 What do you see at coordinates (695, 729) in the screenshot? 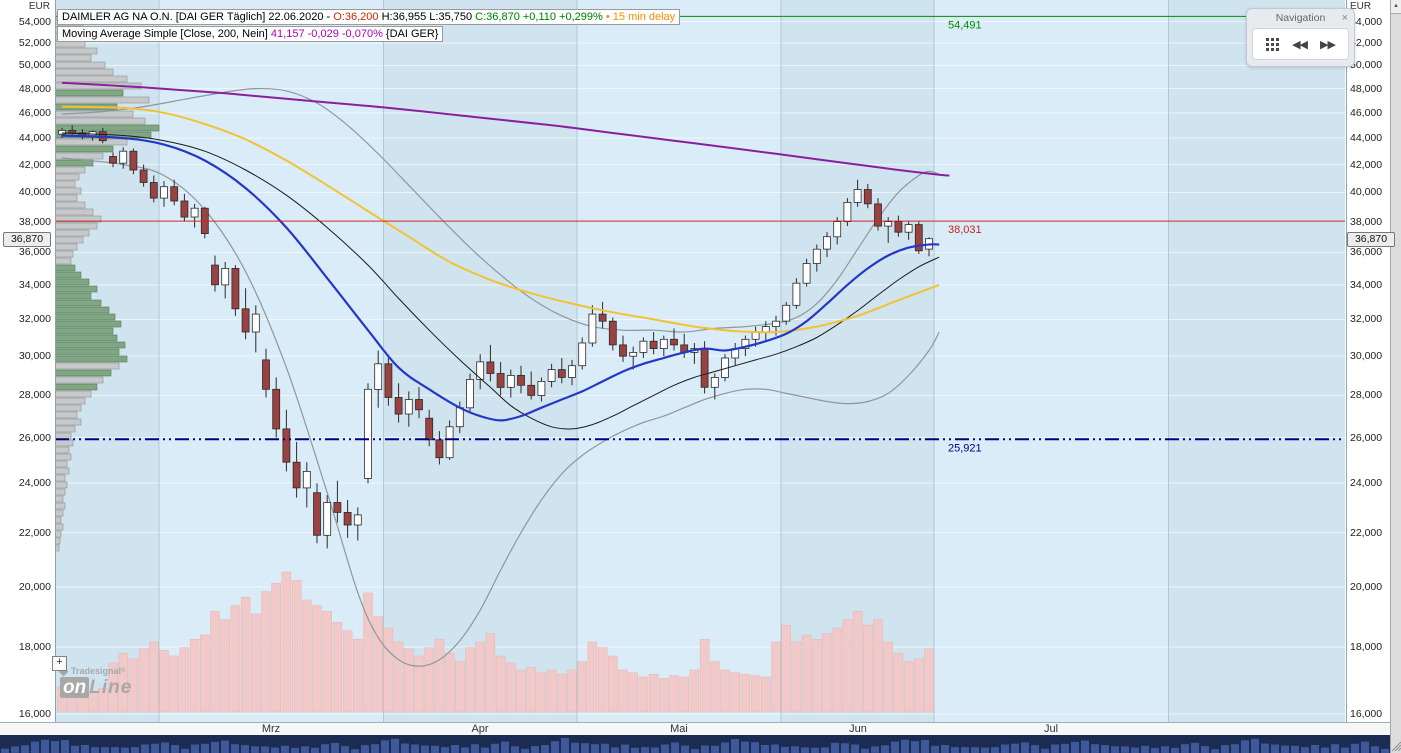
I see `time-axis: Mrz Apr Mai Jun Jul` at bounding box center [695, 729].